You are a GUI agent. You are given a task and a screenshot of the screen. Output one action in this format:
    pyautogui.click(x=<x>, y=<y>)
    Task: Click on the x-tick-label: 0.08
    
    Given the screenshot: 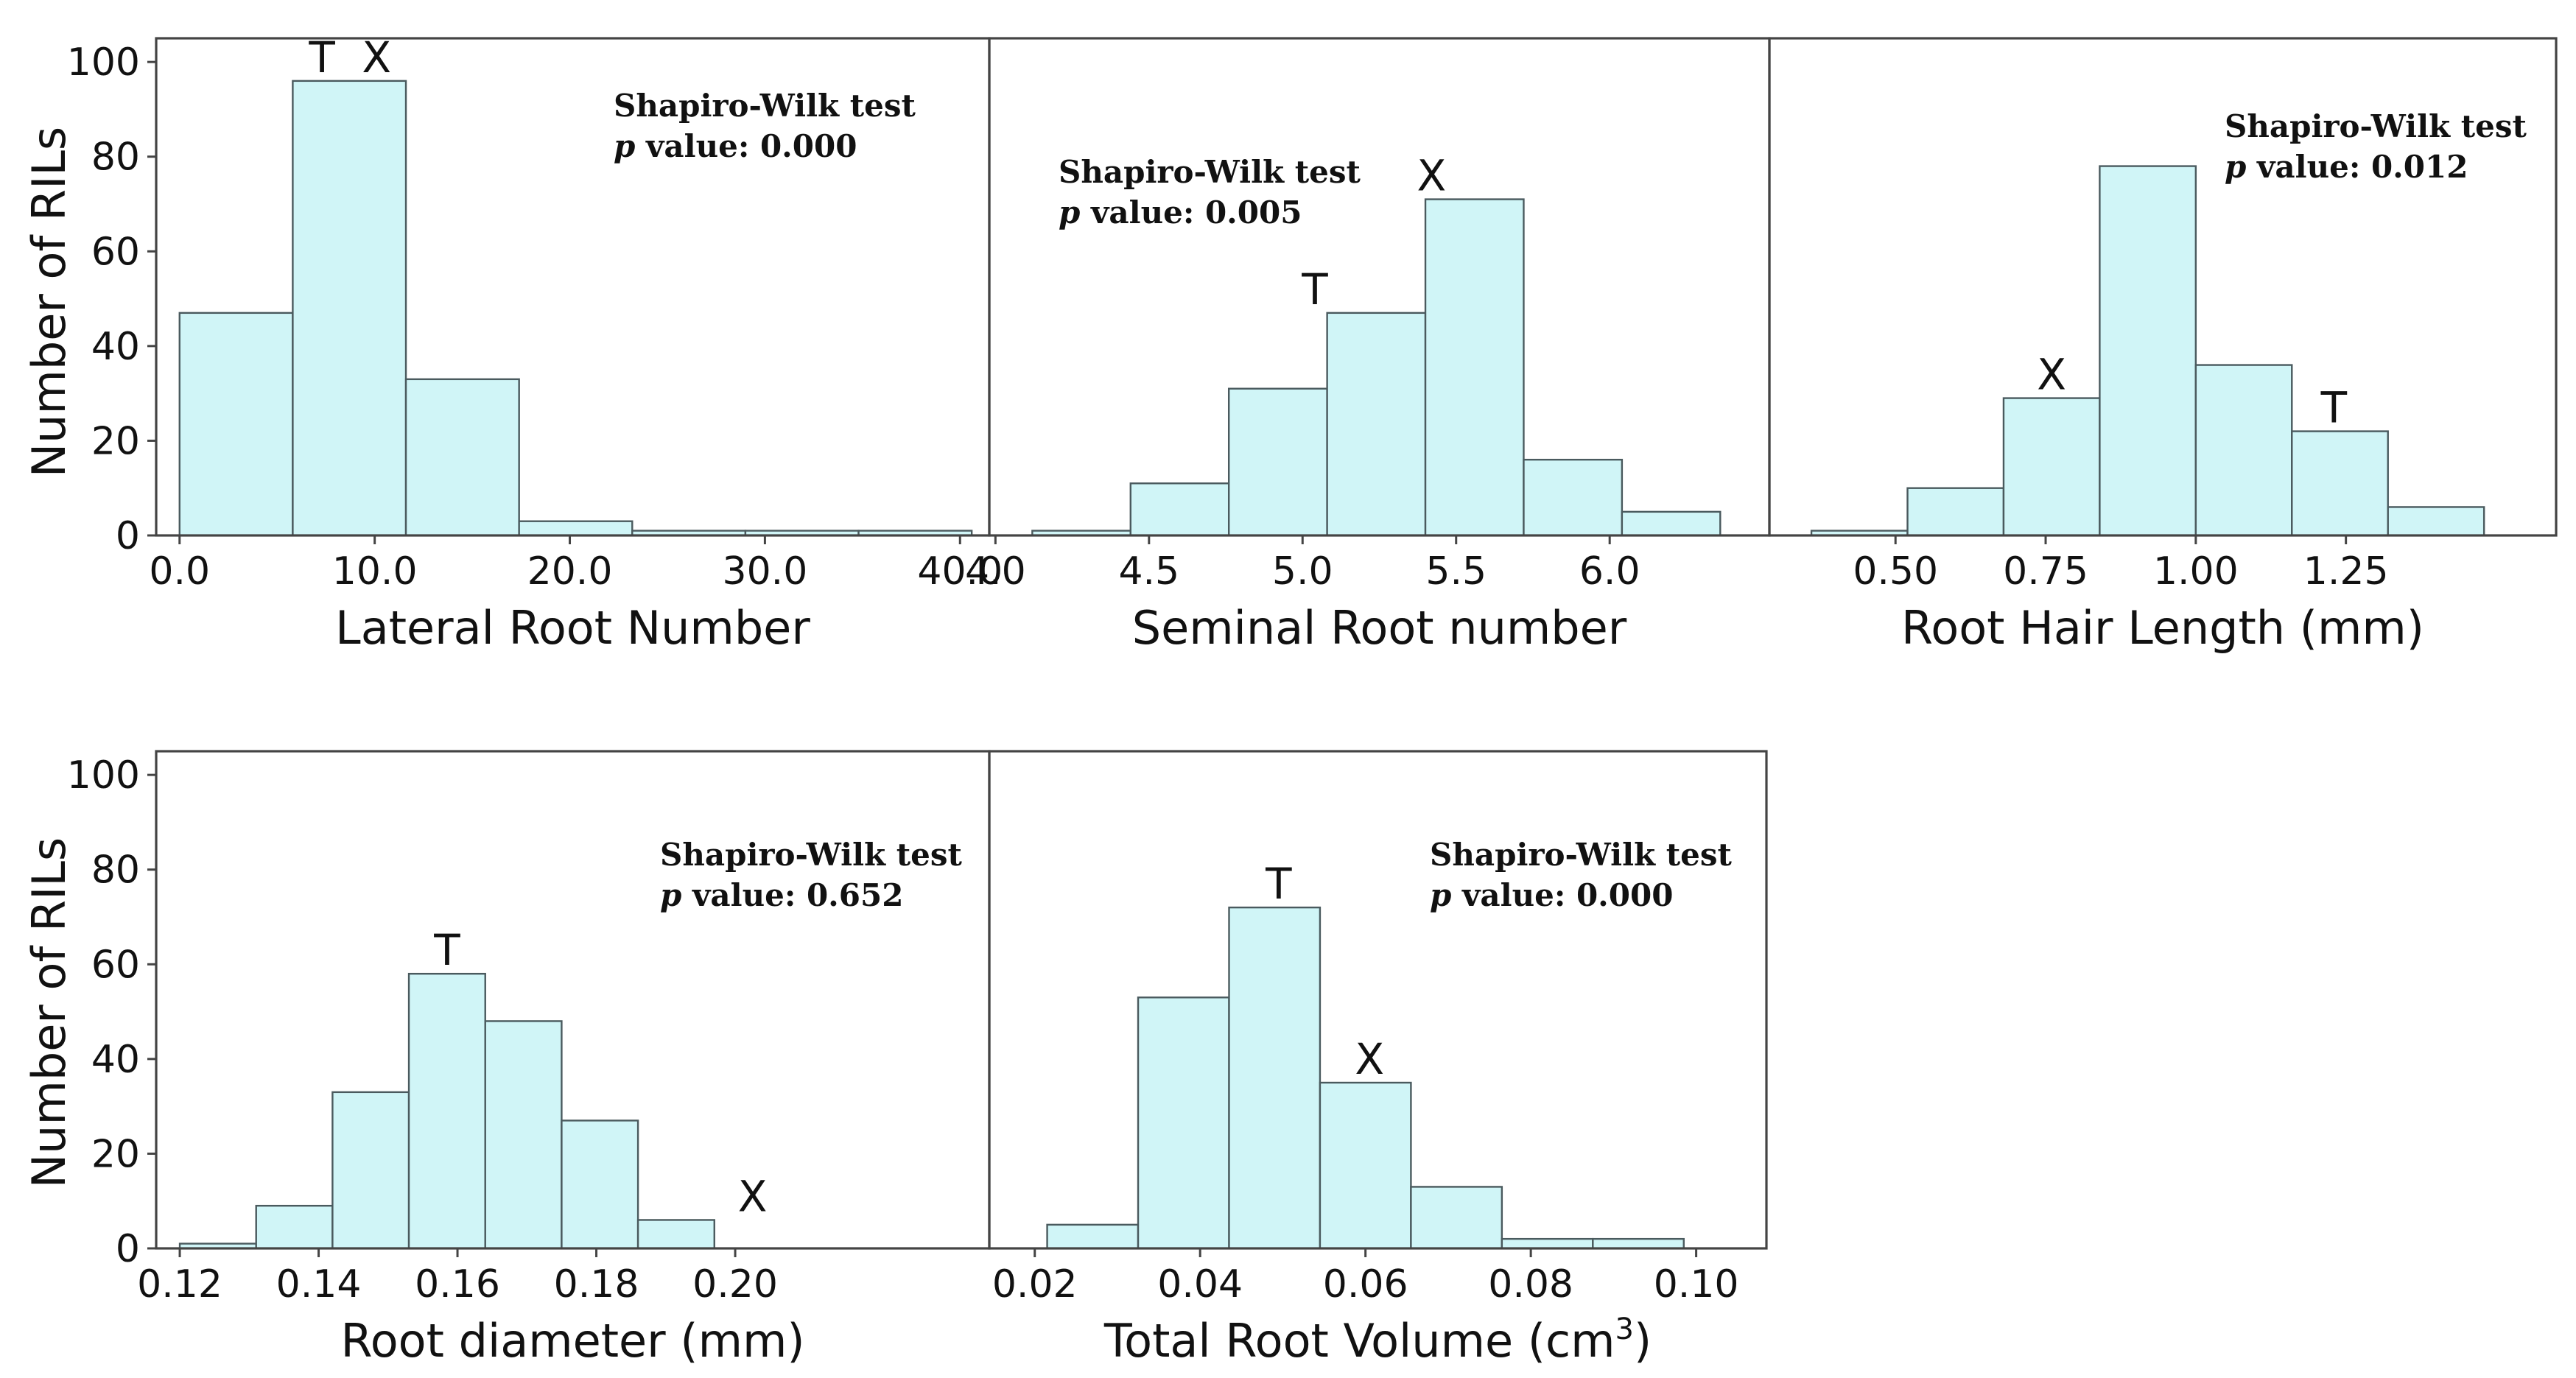 What is the action you would take?
    pyautogui.click(x=1530, y=1284)
    